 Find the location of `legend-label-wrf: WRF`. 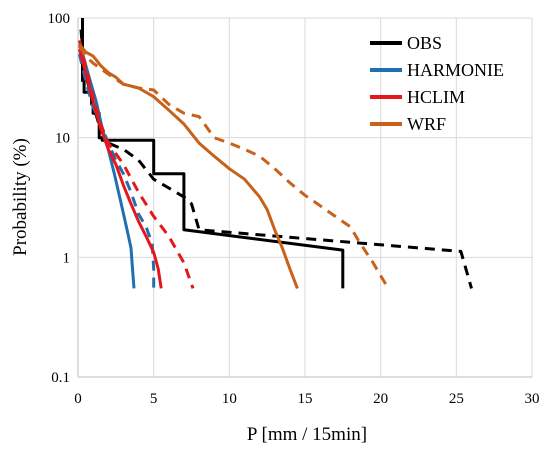

legend-label-wrf: WRF is located at coordinates (426, 124).